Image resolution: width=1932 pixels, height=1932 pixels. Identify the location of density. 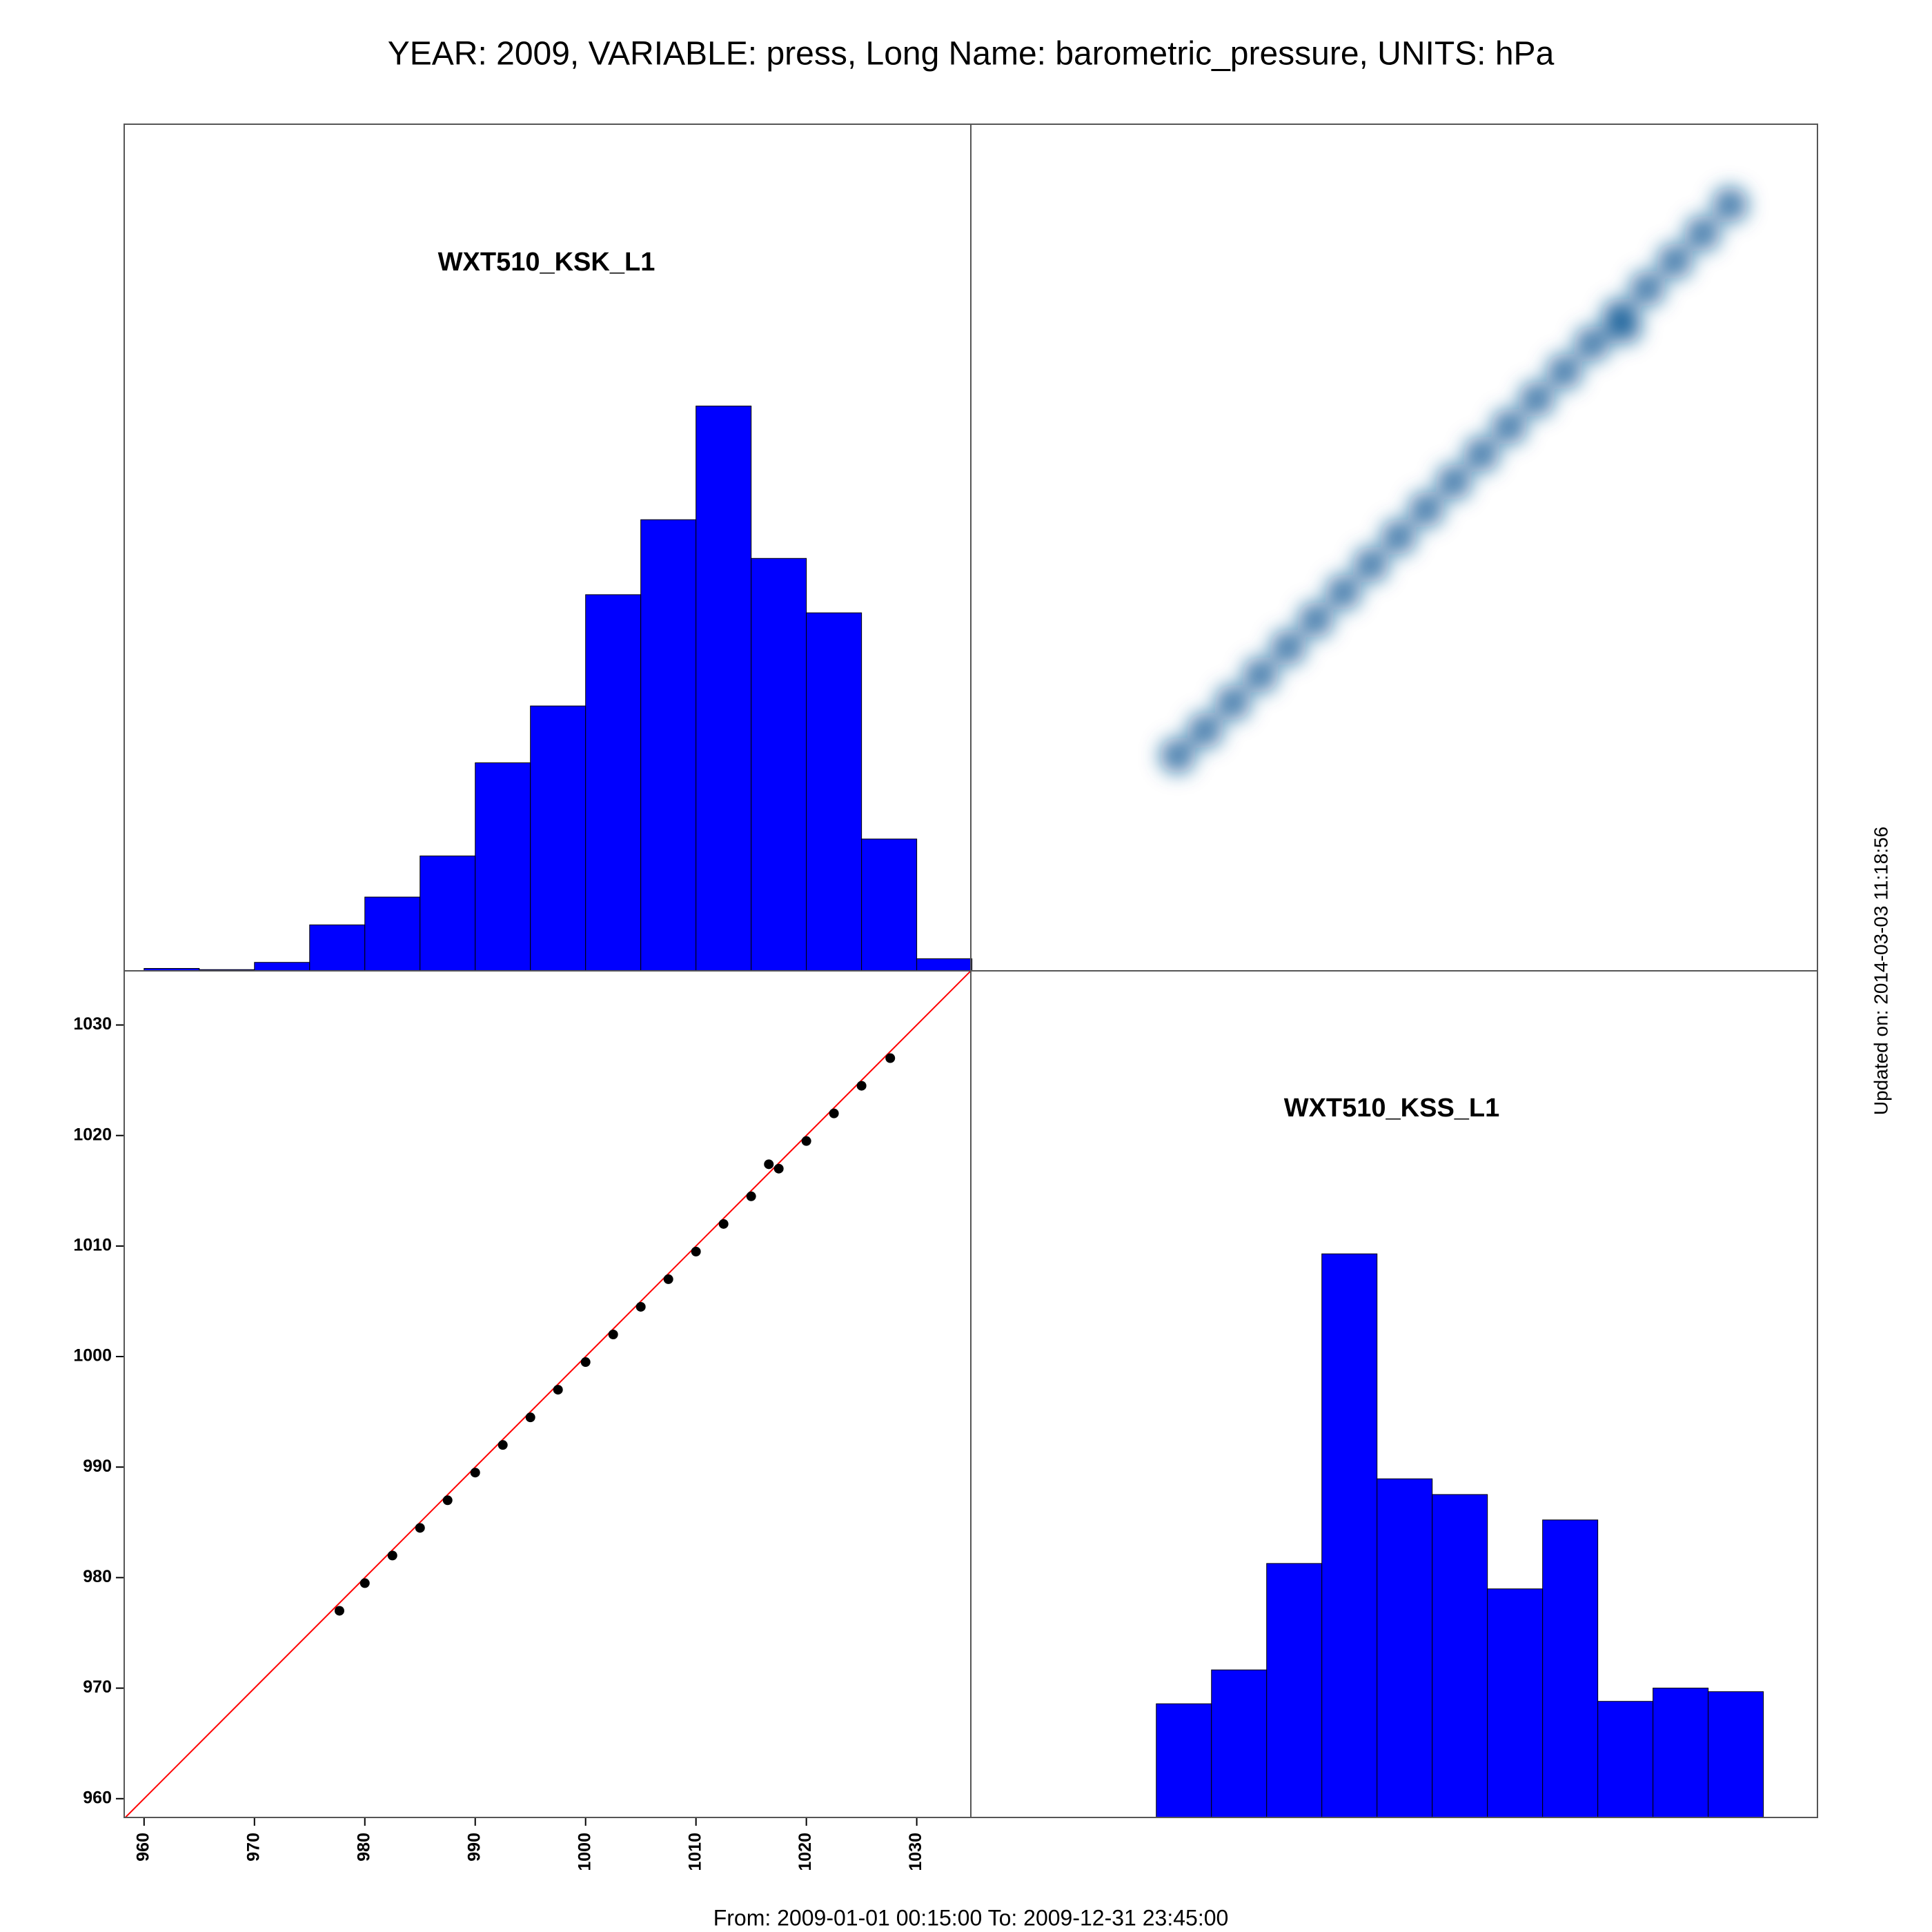
(1453, 480).